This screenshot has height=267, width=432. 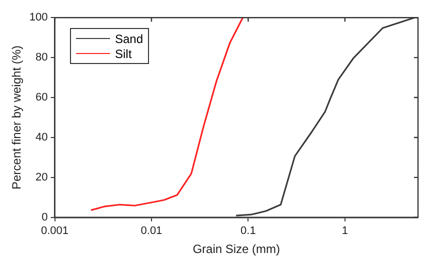 I want to click on y-axis-title: Percent finer by weight (%), so click(x=17, y=117).